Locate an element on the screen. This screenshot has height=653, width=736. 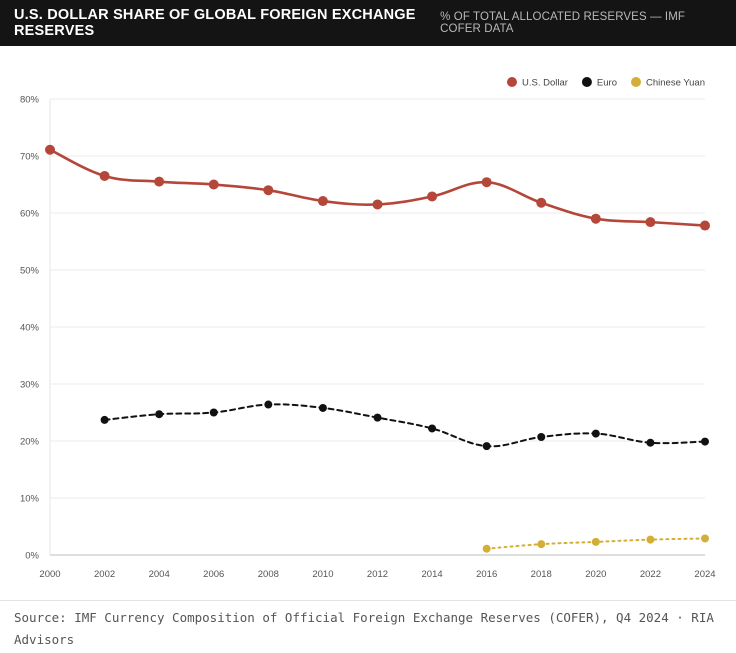
x-tick-label: 2022 is located at coordinates (650, 574).